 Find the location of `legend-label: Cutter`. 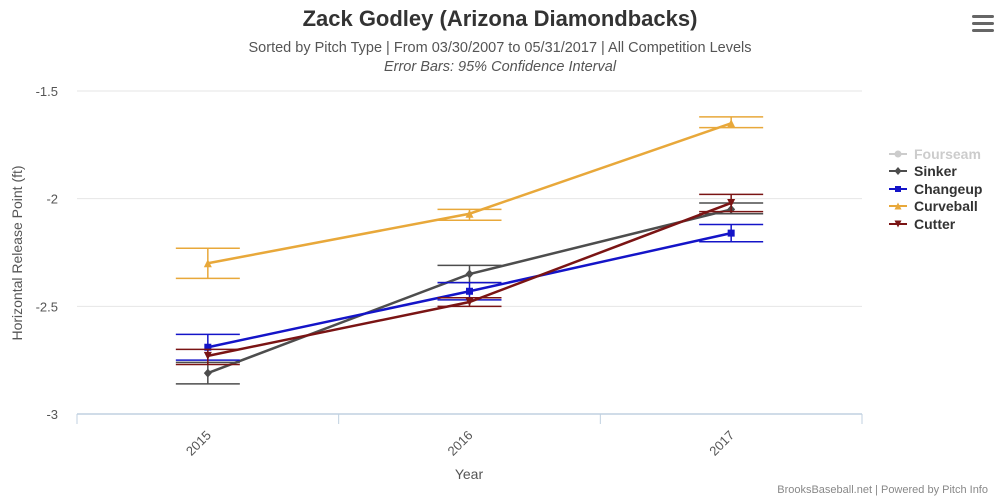

legend-label: Cutter is located at coordinates (935, 223).